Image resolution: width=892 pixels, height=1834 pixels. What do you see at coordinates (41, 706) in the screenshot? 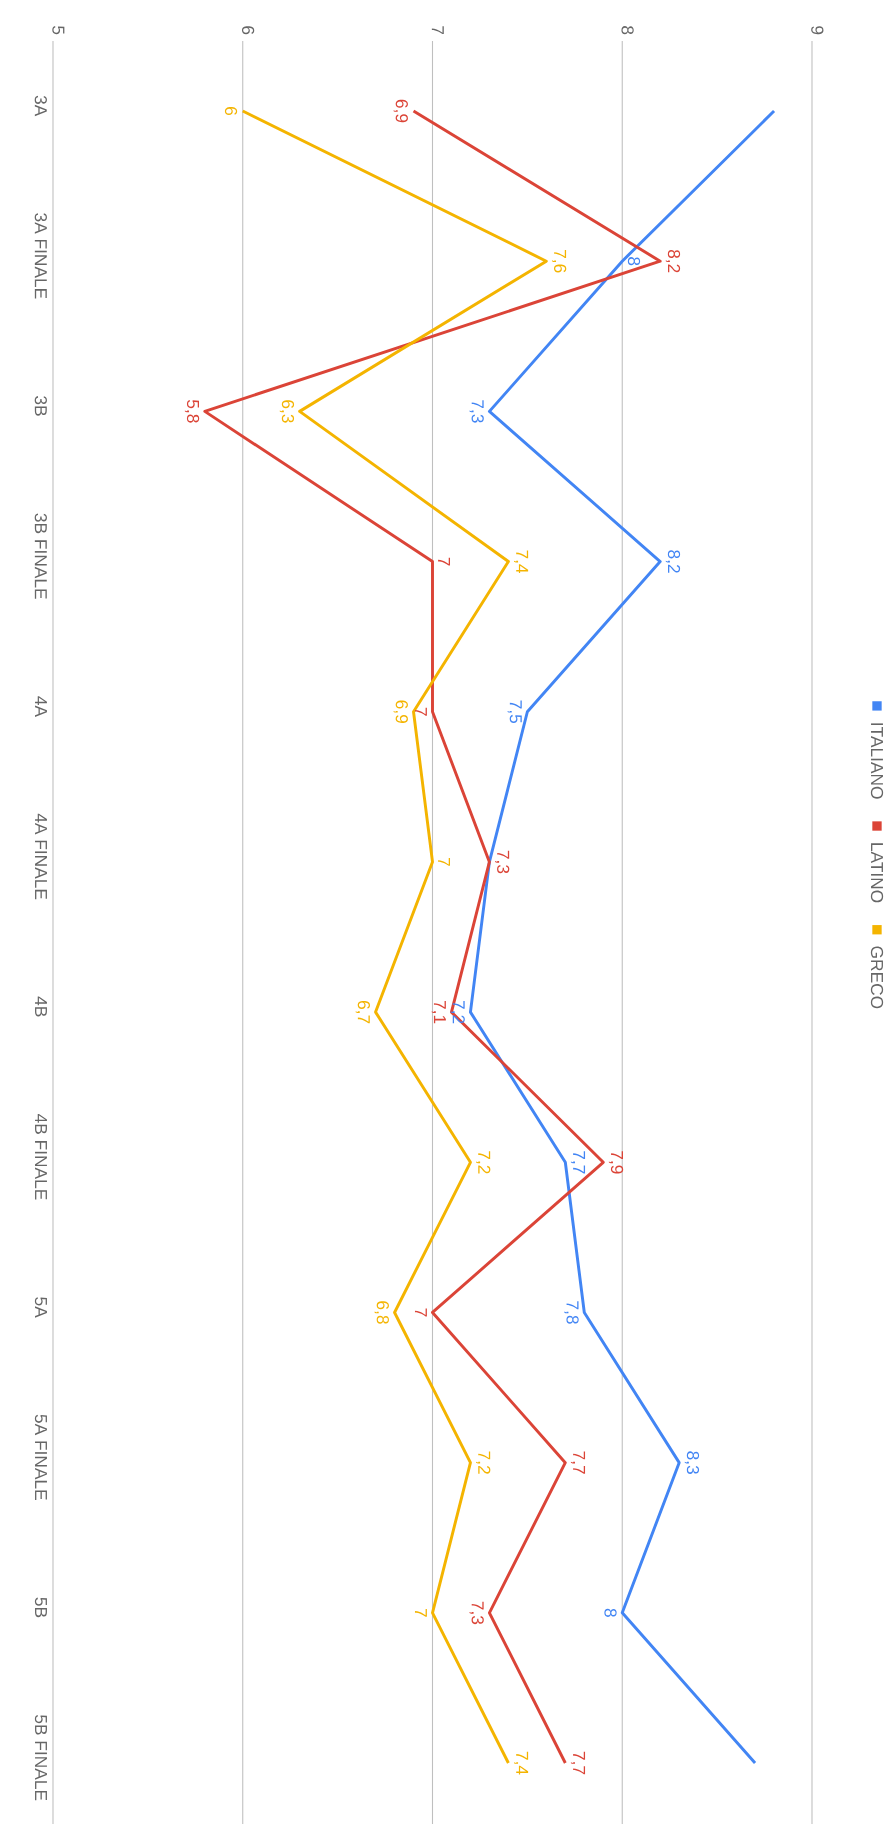
I see `y-tick-label: 4A` at bounding box center [41, 706].